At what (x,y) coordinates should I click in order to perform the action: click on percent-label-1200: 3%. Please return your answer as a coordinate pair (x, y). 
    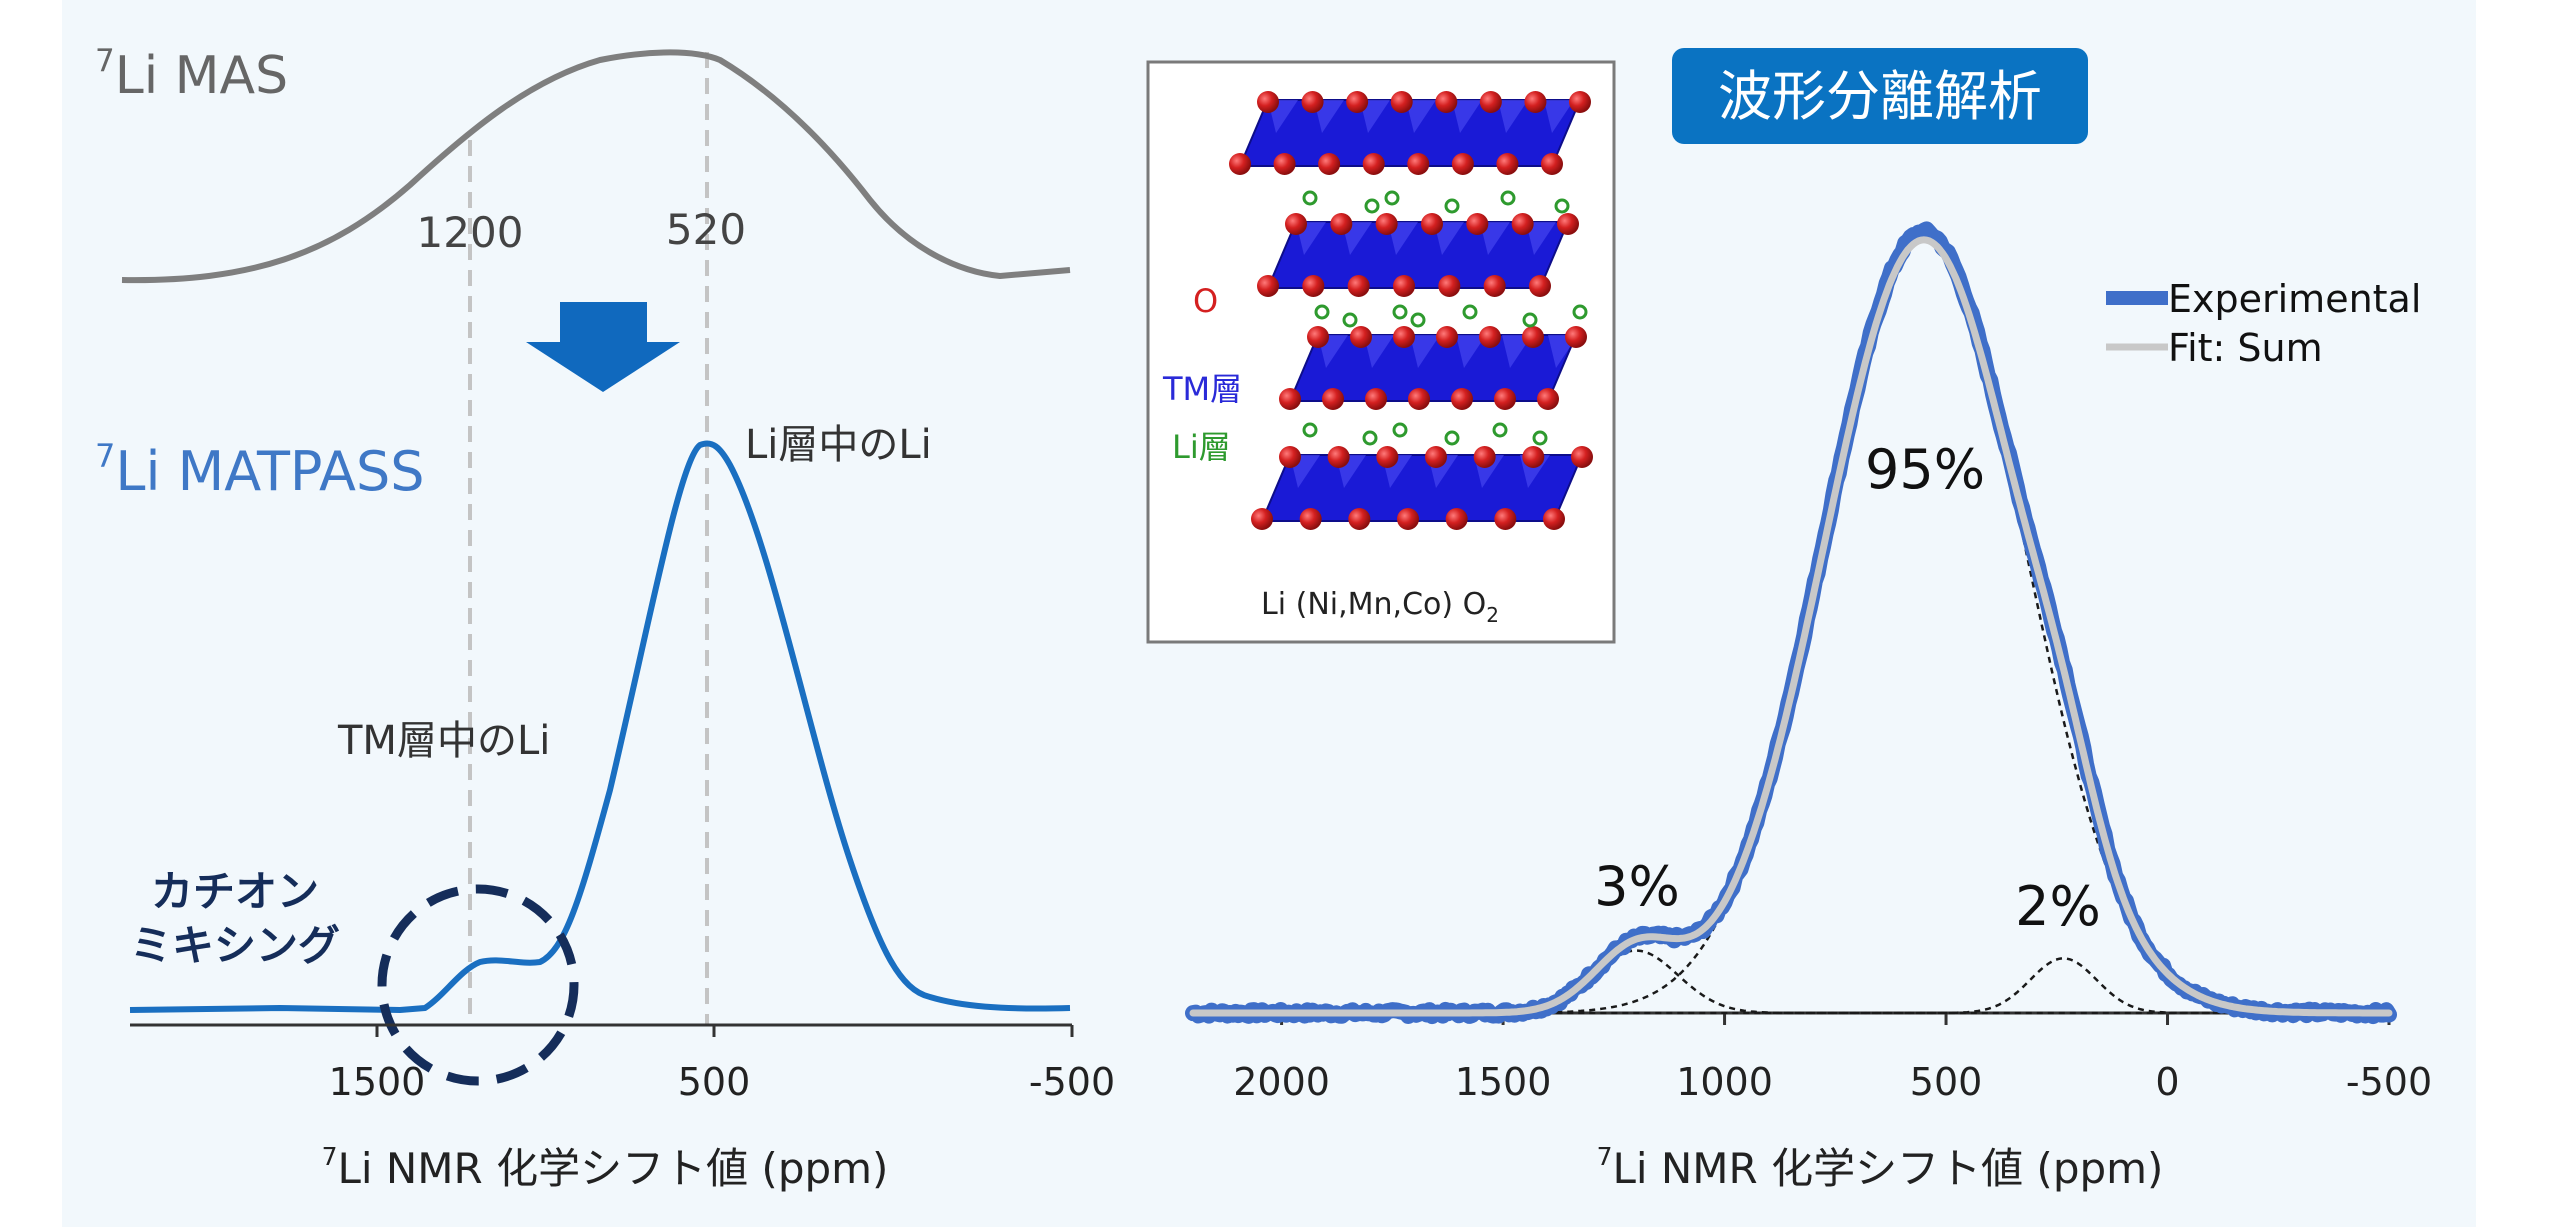
    Looking at the image, I should click on (1637, 886).